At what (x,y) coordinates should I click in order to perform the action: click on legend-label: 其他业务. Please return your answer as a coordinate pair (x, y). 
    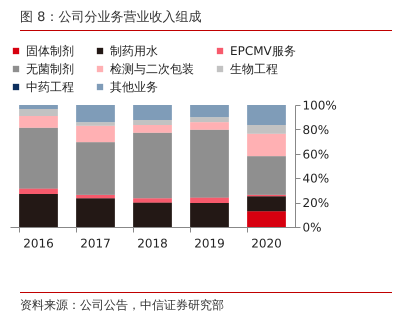
    Looking at the image, I should click on (134, 87).